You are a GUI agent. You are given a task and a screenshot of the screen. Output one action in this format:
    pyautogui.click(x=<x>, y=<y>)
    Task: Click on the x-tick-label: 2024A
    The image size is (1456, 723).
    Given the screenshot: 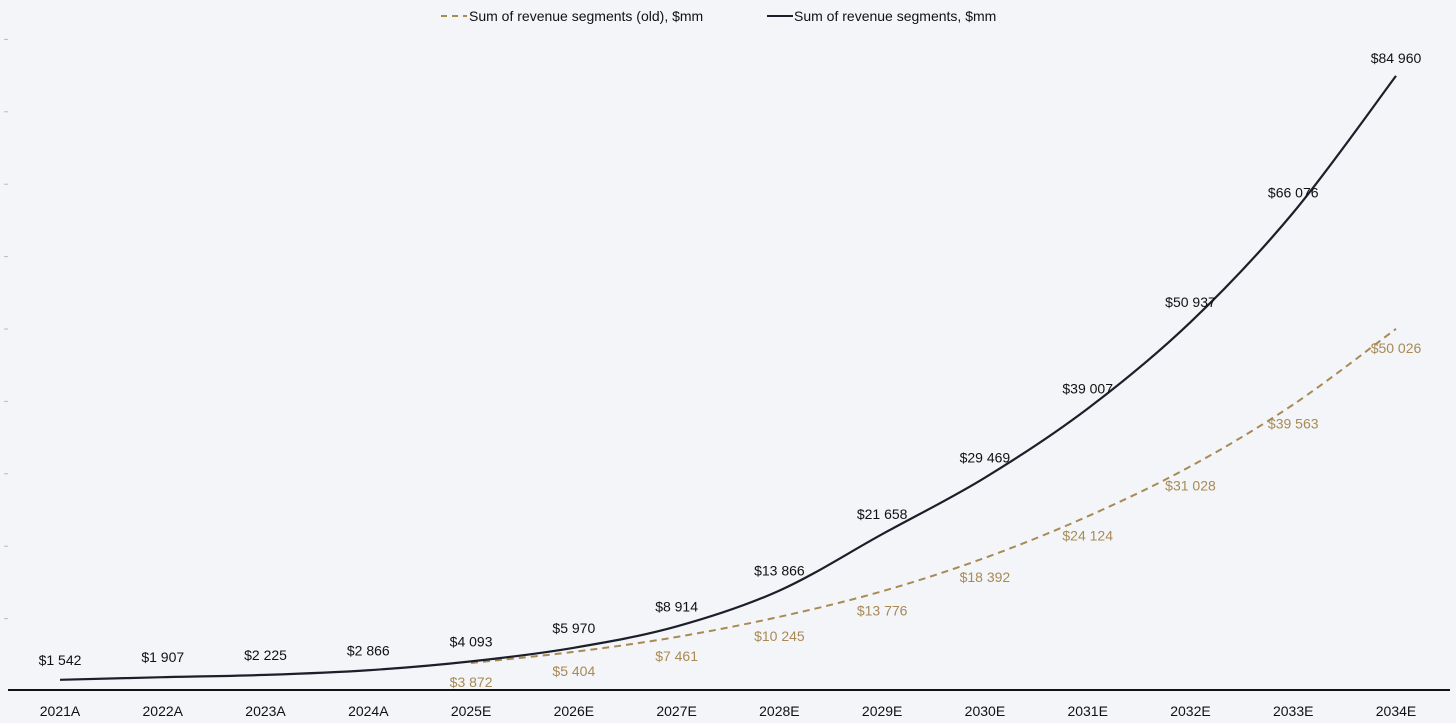 What is the action you would take?
    pyautogui.click(x=368, y=711)
    